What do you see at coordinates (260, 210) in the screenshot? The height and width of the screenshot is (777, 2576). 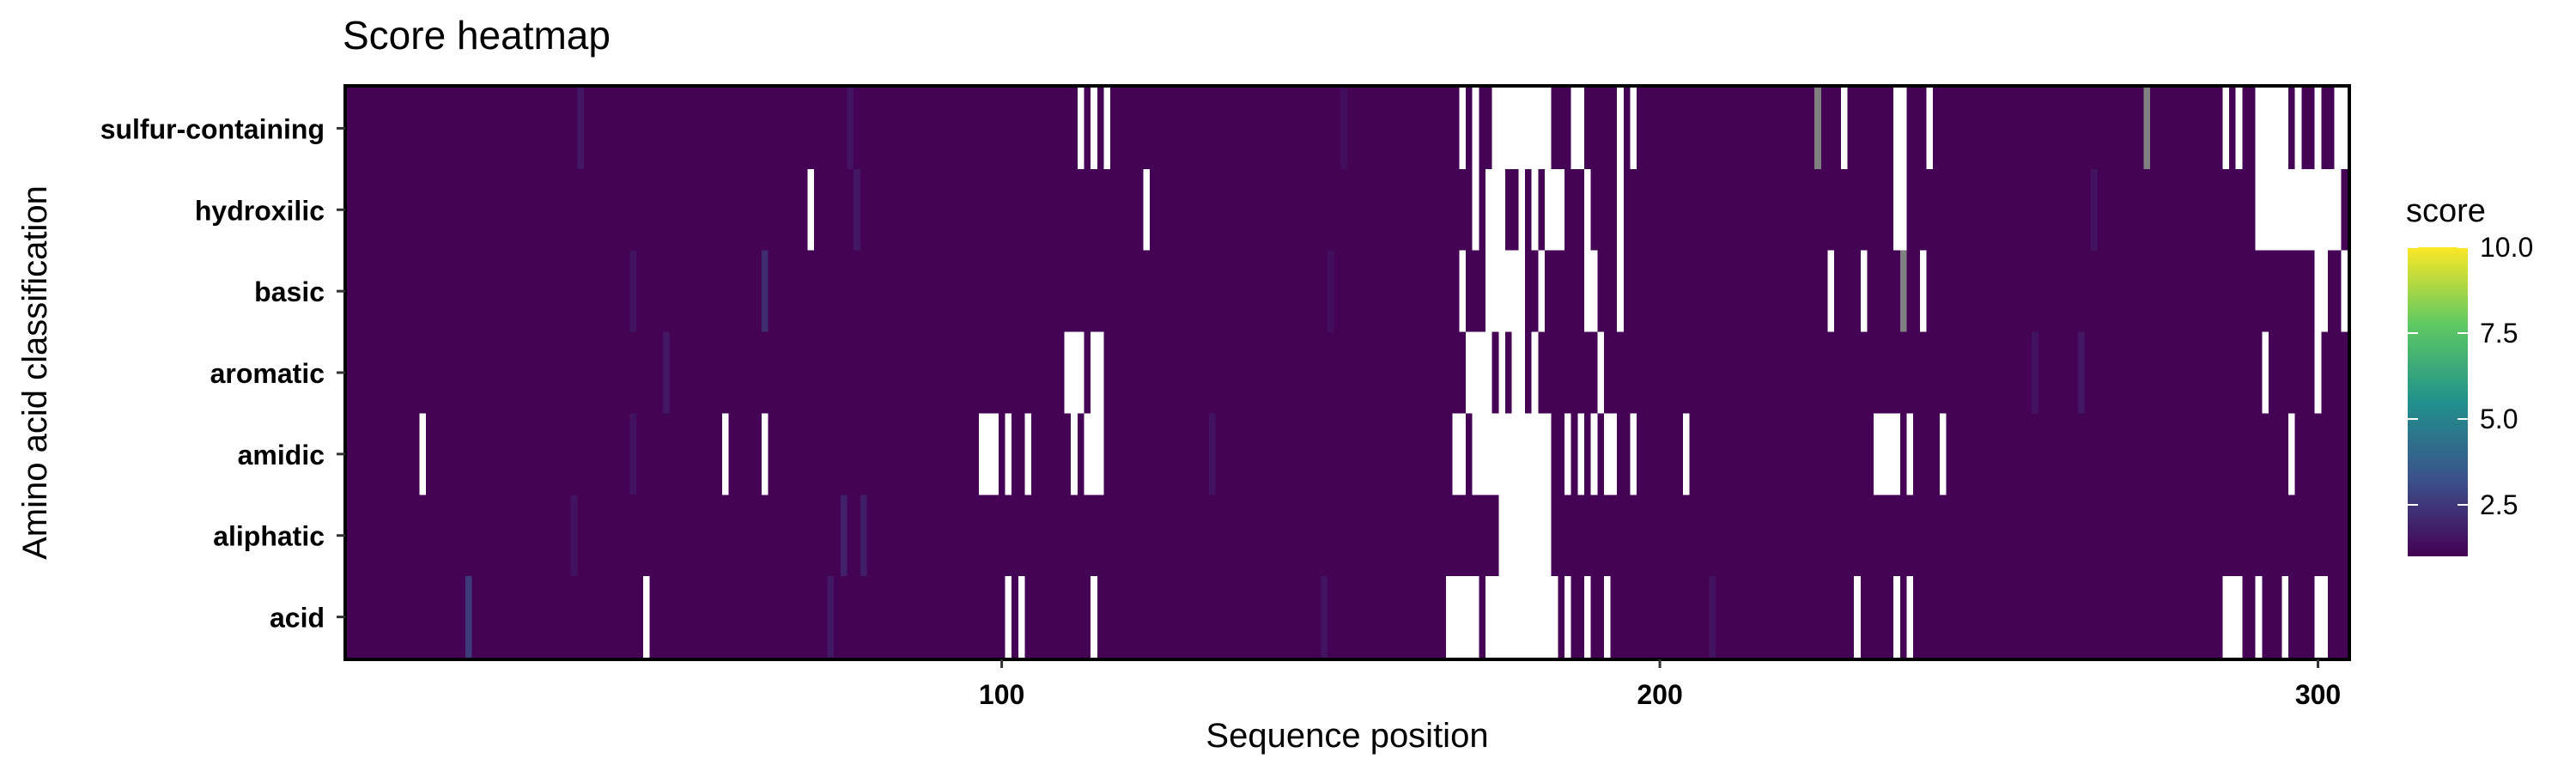 I see `y-tick-label: hydroxilic` at bounding box center [260, 210].